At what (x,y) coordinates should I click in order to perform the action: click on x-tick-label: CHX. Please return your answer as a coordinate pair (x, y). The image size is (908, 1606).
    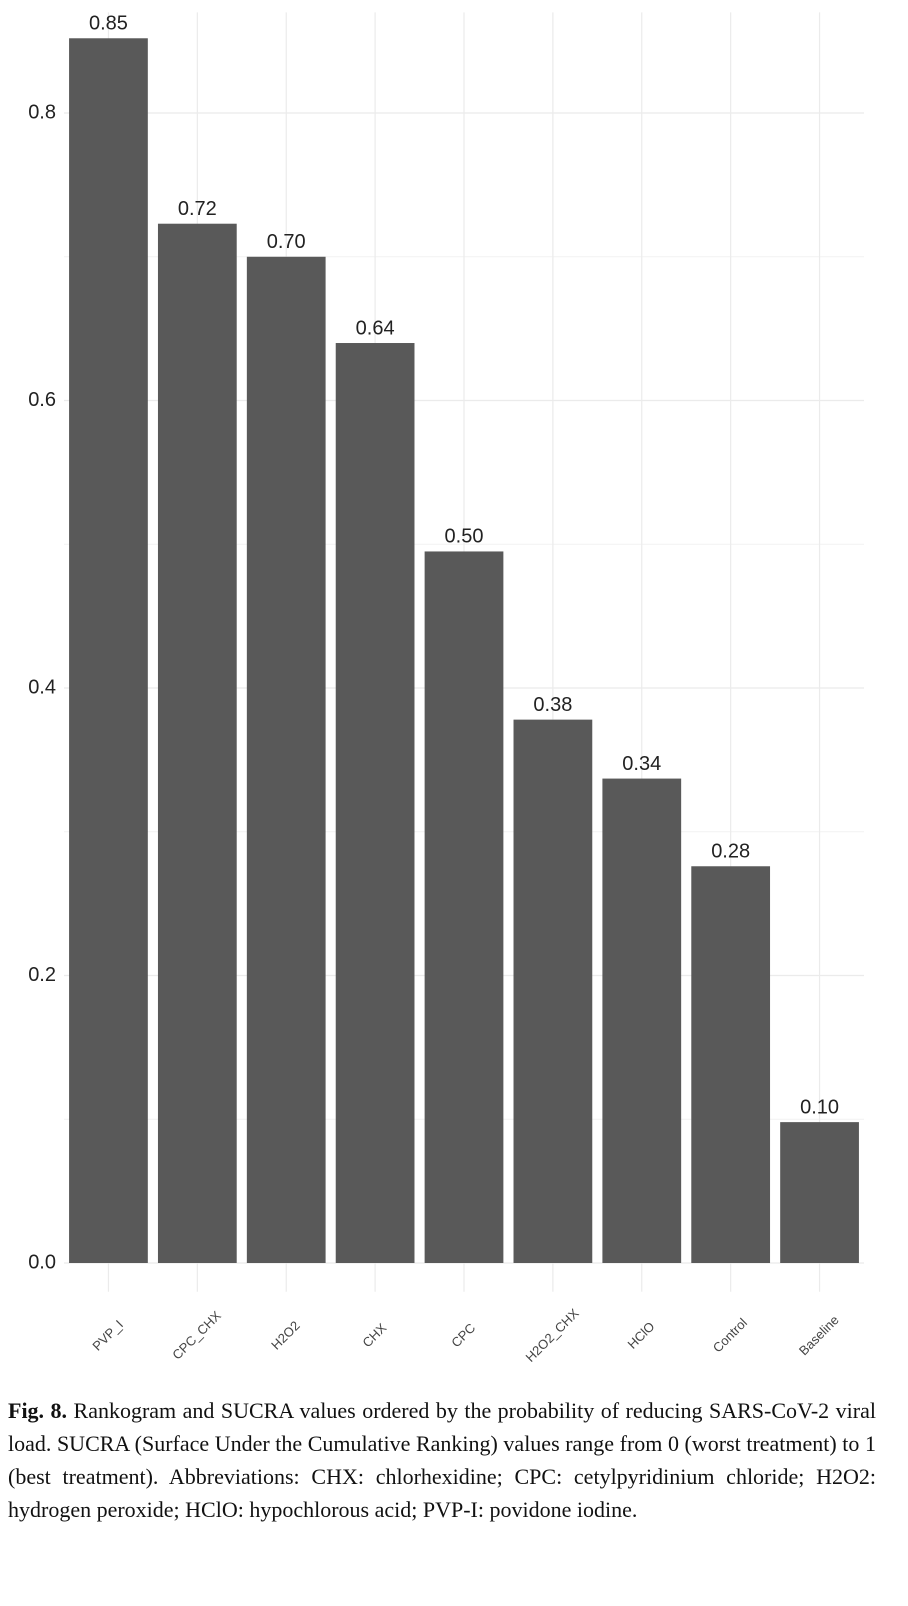
    Looking at the image, I should click on (374, 1335).